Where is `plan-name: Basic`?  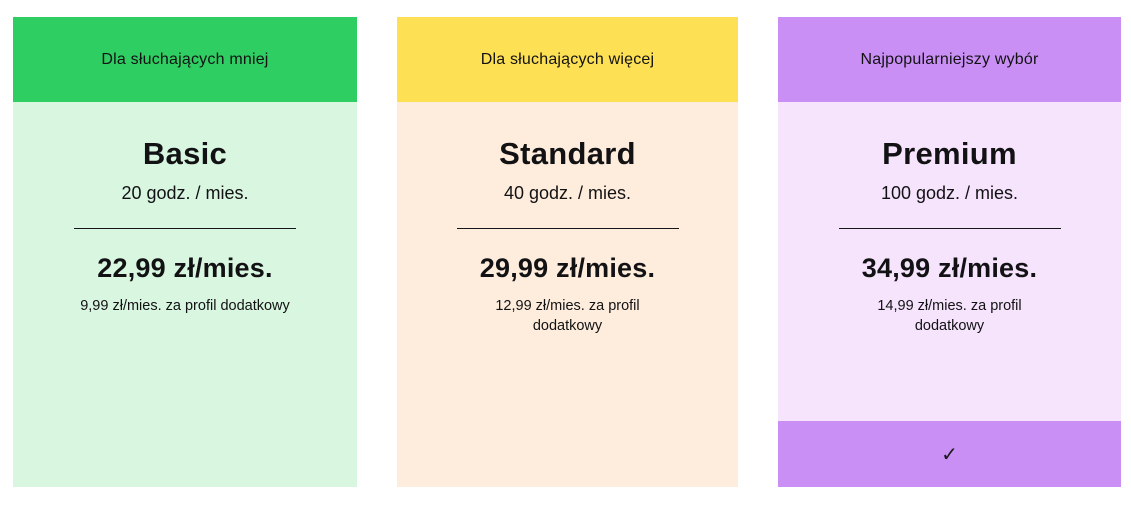
plan-name: Basic is located at coordinates (185, 153).